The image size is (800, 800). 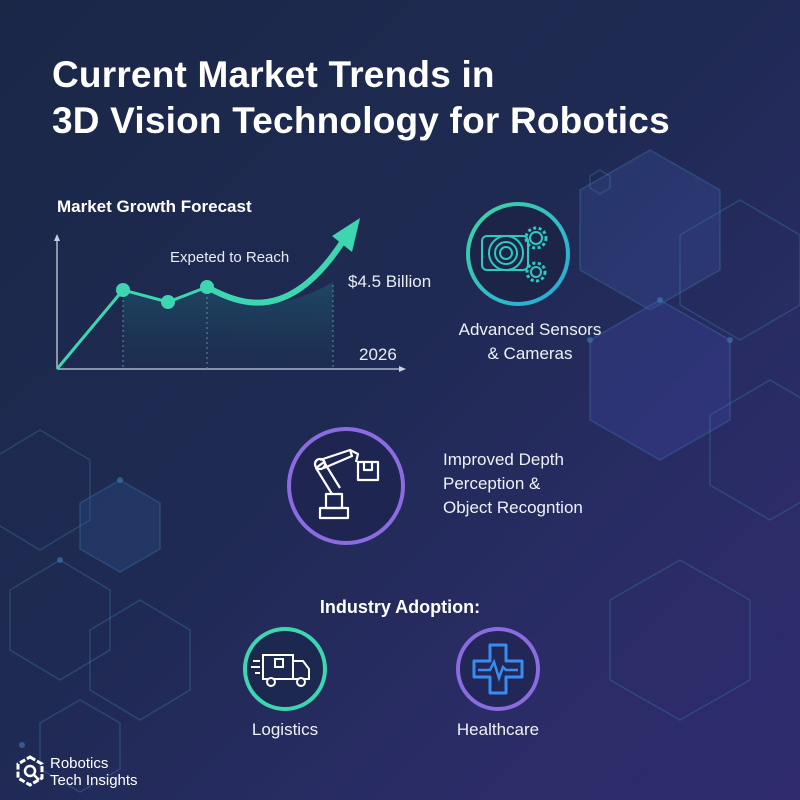 I want to click on trend-arrowhead, so click(x=346, y=235).